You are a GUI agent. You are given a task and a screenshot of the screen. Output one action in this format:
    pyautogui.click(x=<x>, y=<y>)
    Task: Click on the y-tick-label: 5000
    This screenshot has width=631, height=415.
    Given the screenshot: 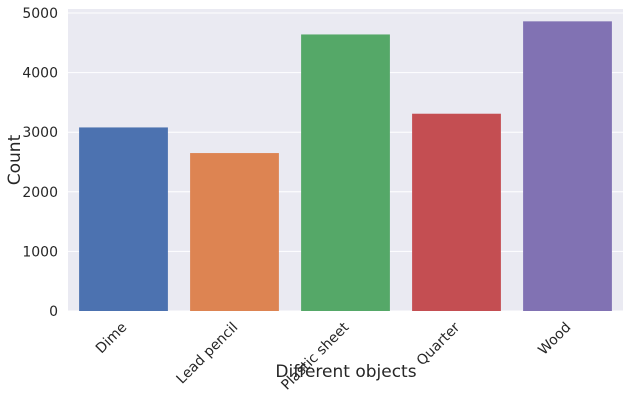 What is the action you would take?
    pyautogui.click(x=40, y=14)
    